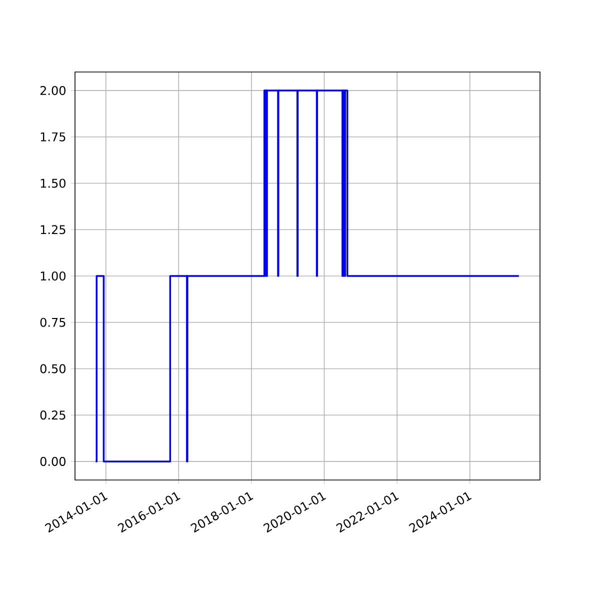 This screenshot has width=600, height=600. I want to click on y-tick-label: 1.50, so click(53, 183).